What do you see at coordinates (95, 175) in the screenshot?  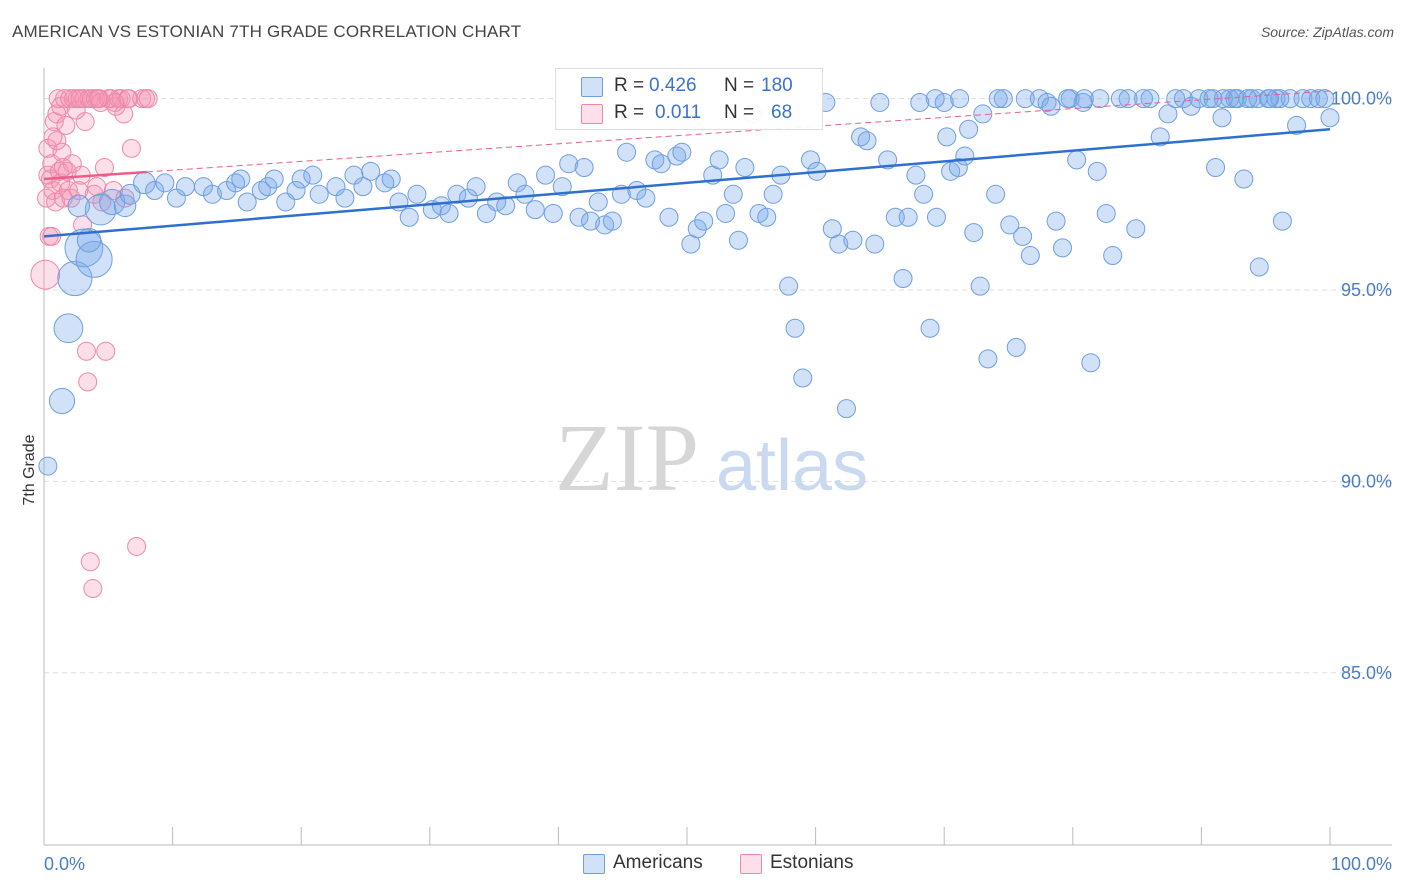 I see `estonians-trendline-solid` at bounding box center [95, 175].